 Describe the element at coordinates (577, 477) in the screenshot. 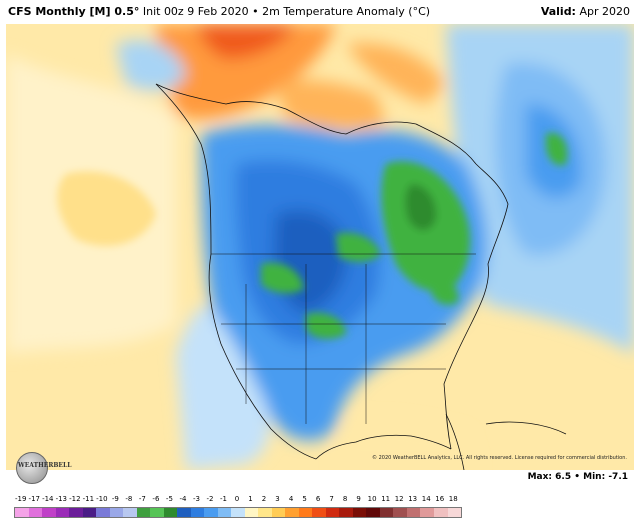

I see `max-min-readout: Max: 6.5 • Min: -7.1` at that location.